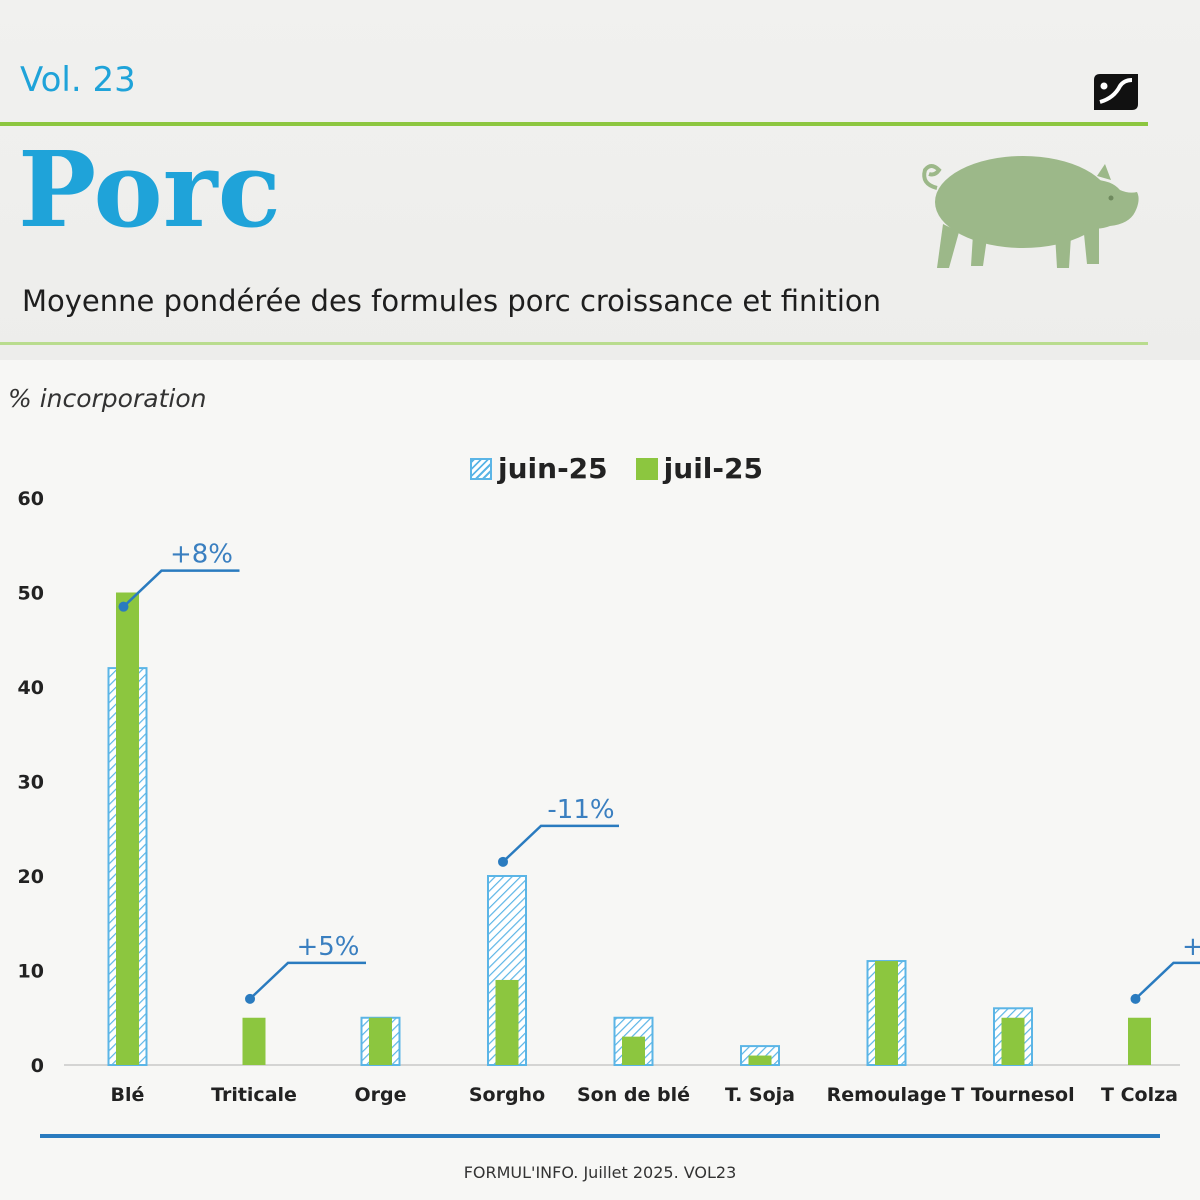  I want to click on y-tick-label: 20, so click(31, 877).